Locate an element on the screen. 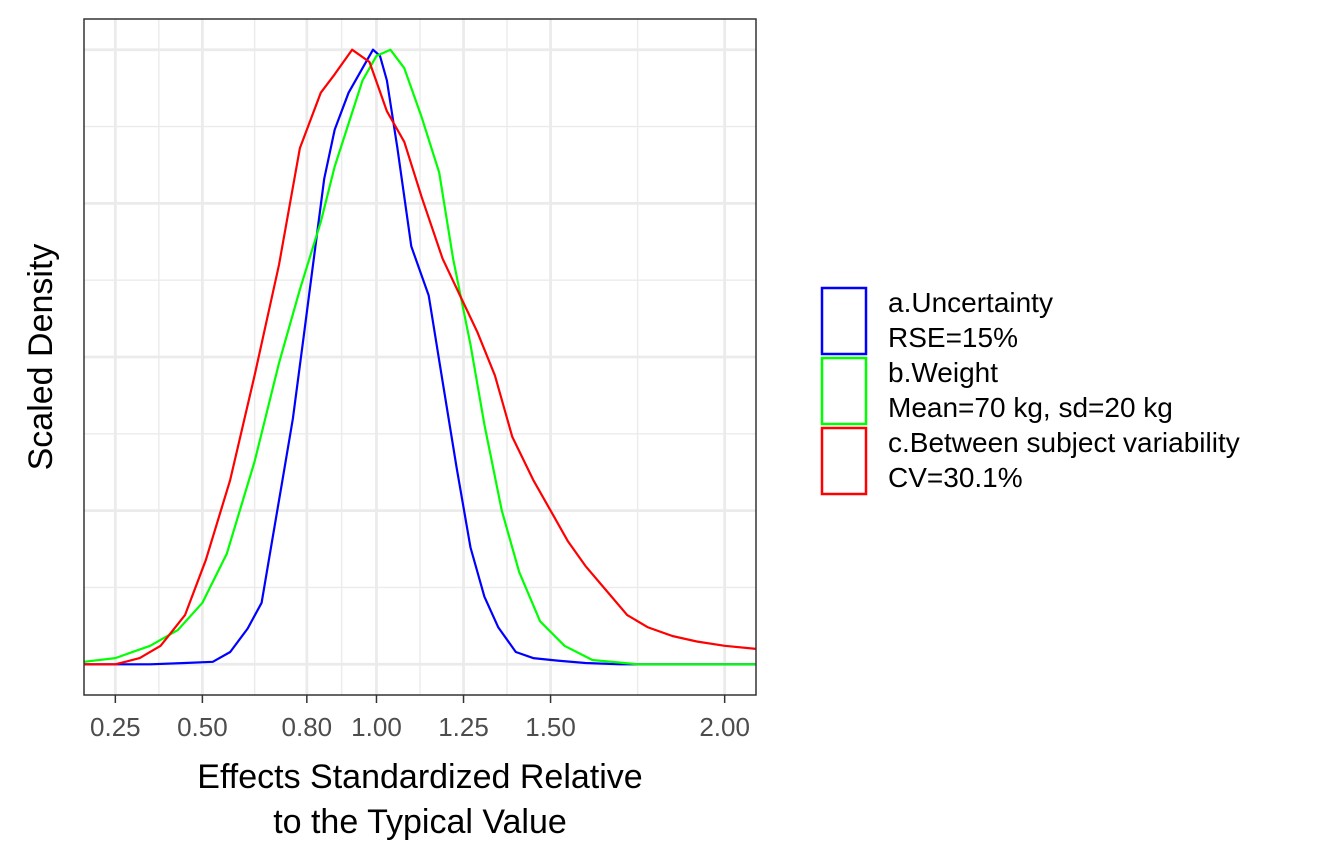 The width and height of the screenshot is (1344, 865). x-tick-label: 0.50 is located at coordinates (202, 727).